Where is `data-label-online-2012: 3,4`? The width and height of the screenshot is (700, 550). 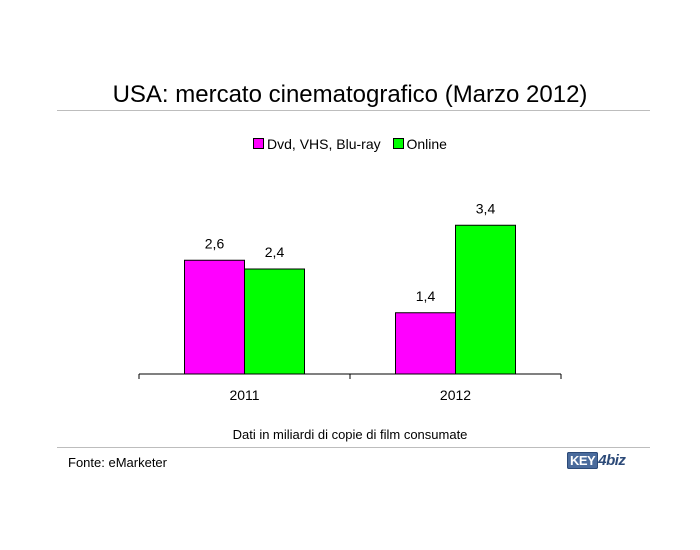
data-label-online-2012: 3,4 is located at coordinates (486, 208).